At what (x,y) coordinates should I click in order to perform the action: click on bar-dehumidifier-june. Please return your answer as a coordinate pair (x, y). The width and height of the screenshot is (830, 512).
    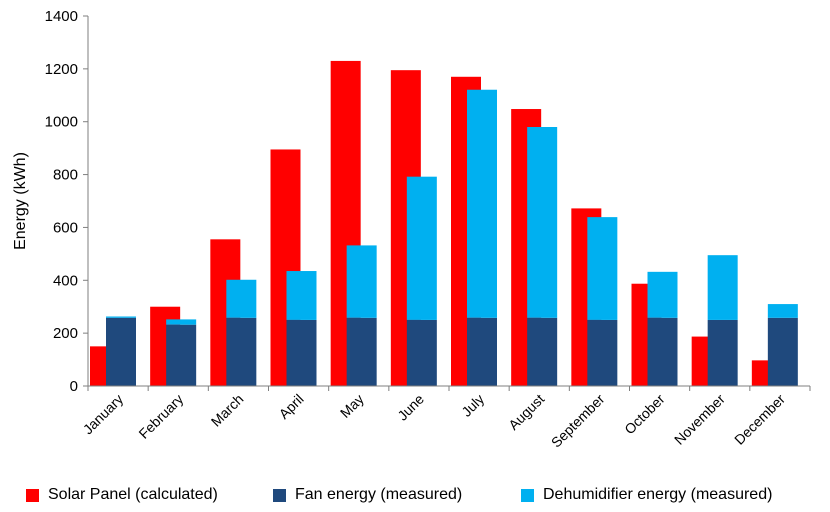
    Looking at the image, I should click on (421, 248).